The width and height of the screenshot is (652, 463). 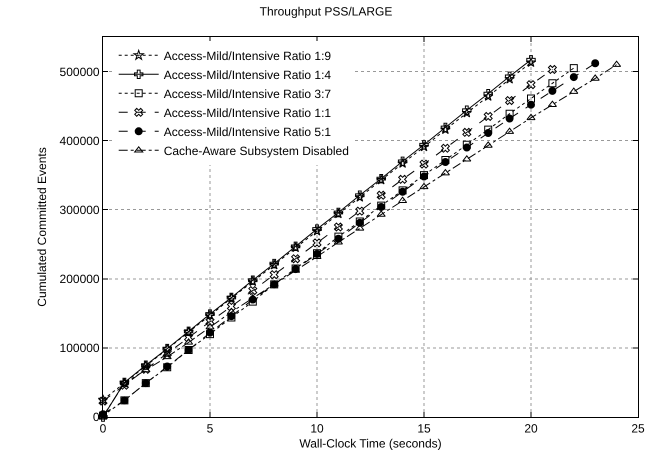 What do you see at coordinates (256, 151) in the screenshot?
I see `legend-label: Cache-Aware Subsystem Disabled` at bounding box center [256, 151].